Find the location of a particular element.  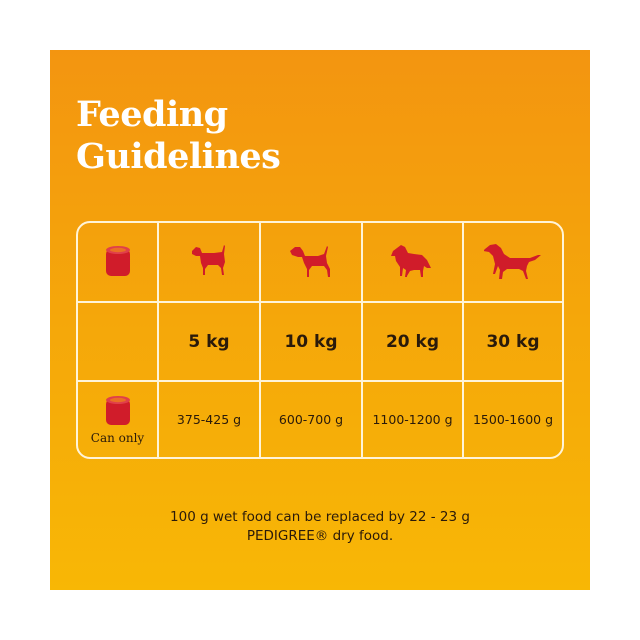

amount-10kg: 600-700 g is located at coordinates (312, 419).